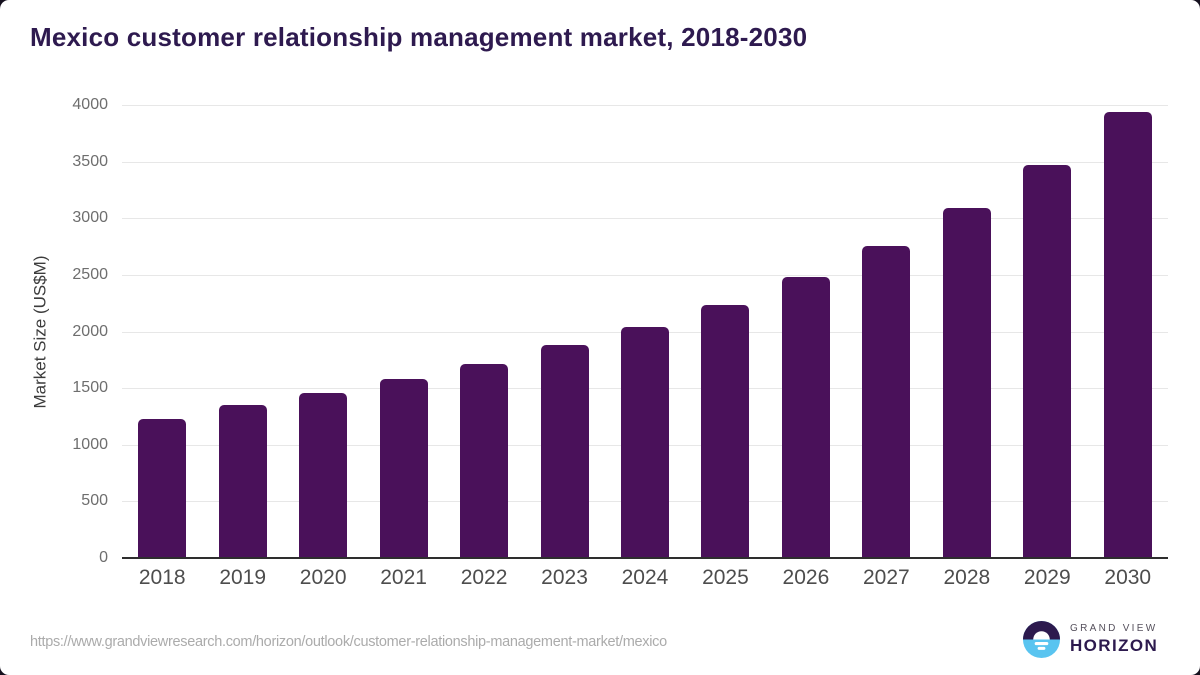  I want to click on x-tick-2022: 2022, so click(484, 577).